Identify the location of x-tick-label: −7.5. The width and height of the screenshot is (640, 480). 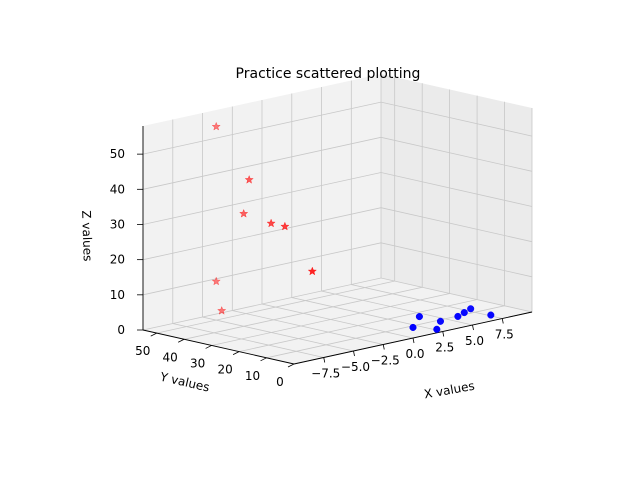
(325, 374).